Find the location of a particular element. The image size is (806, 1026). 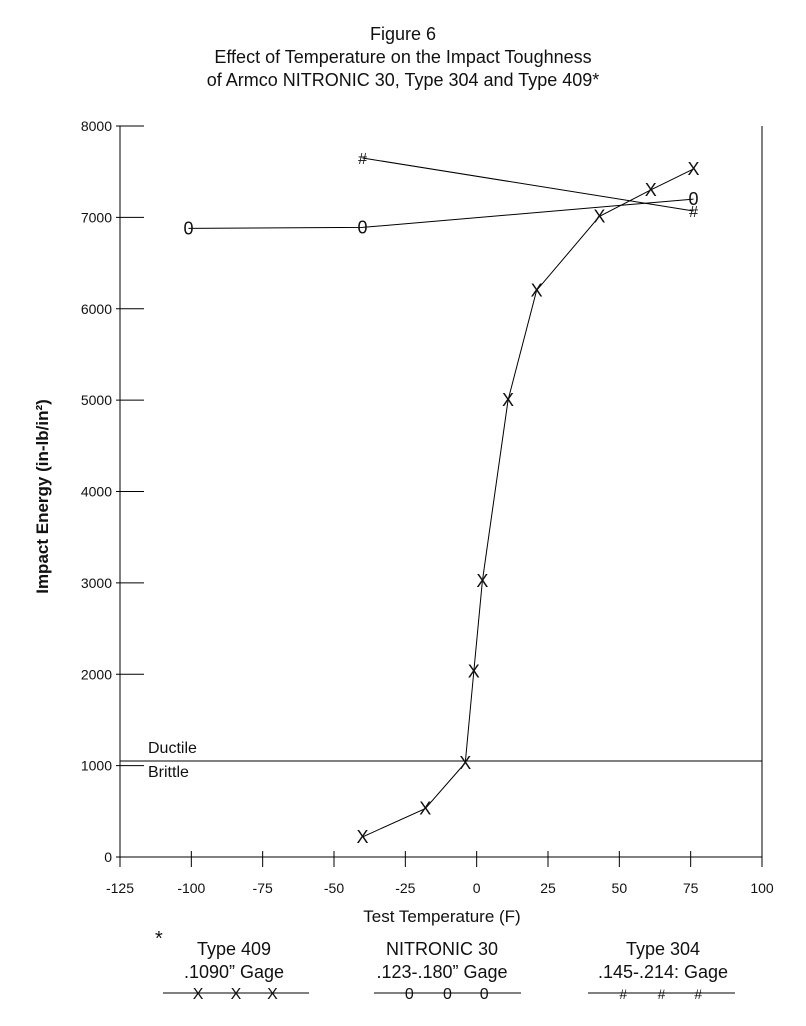

y-tick-label: 5000 is located at coordinates (96, 400).